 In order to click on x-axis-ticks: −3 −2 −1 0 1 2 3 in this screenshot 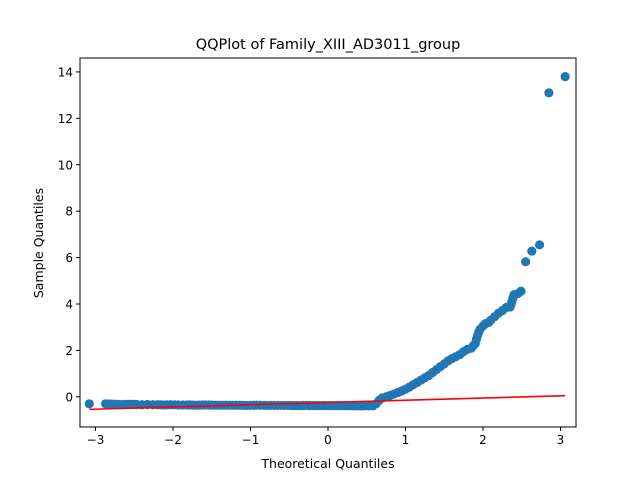, I will do `click(326, 437)`.